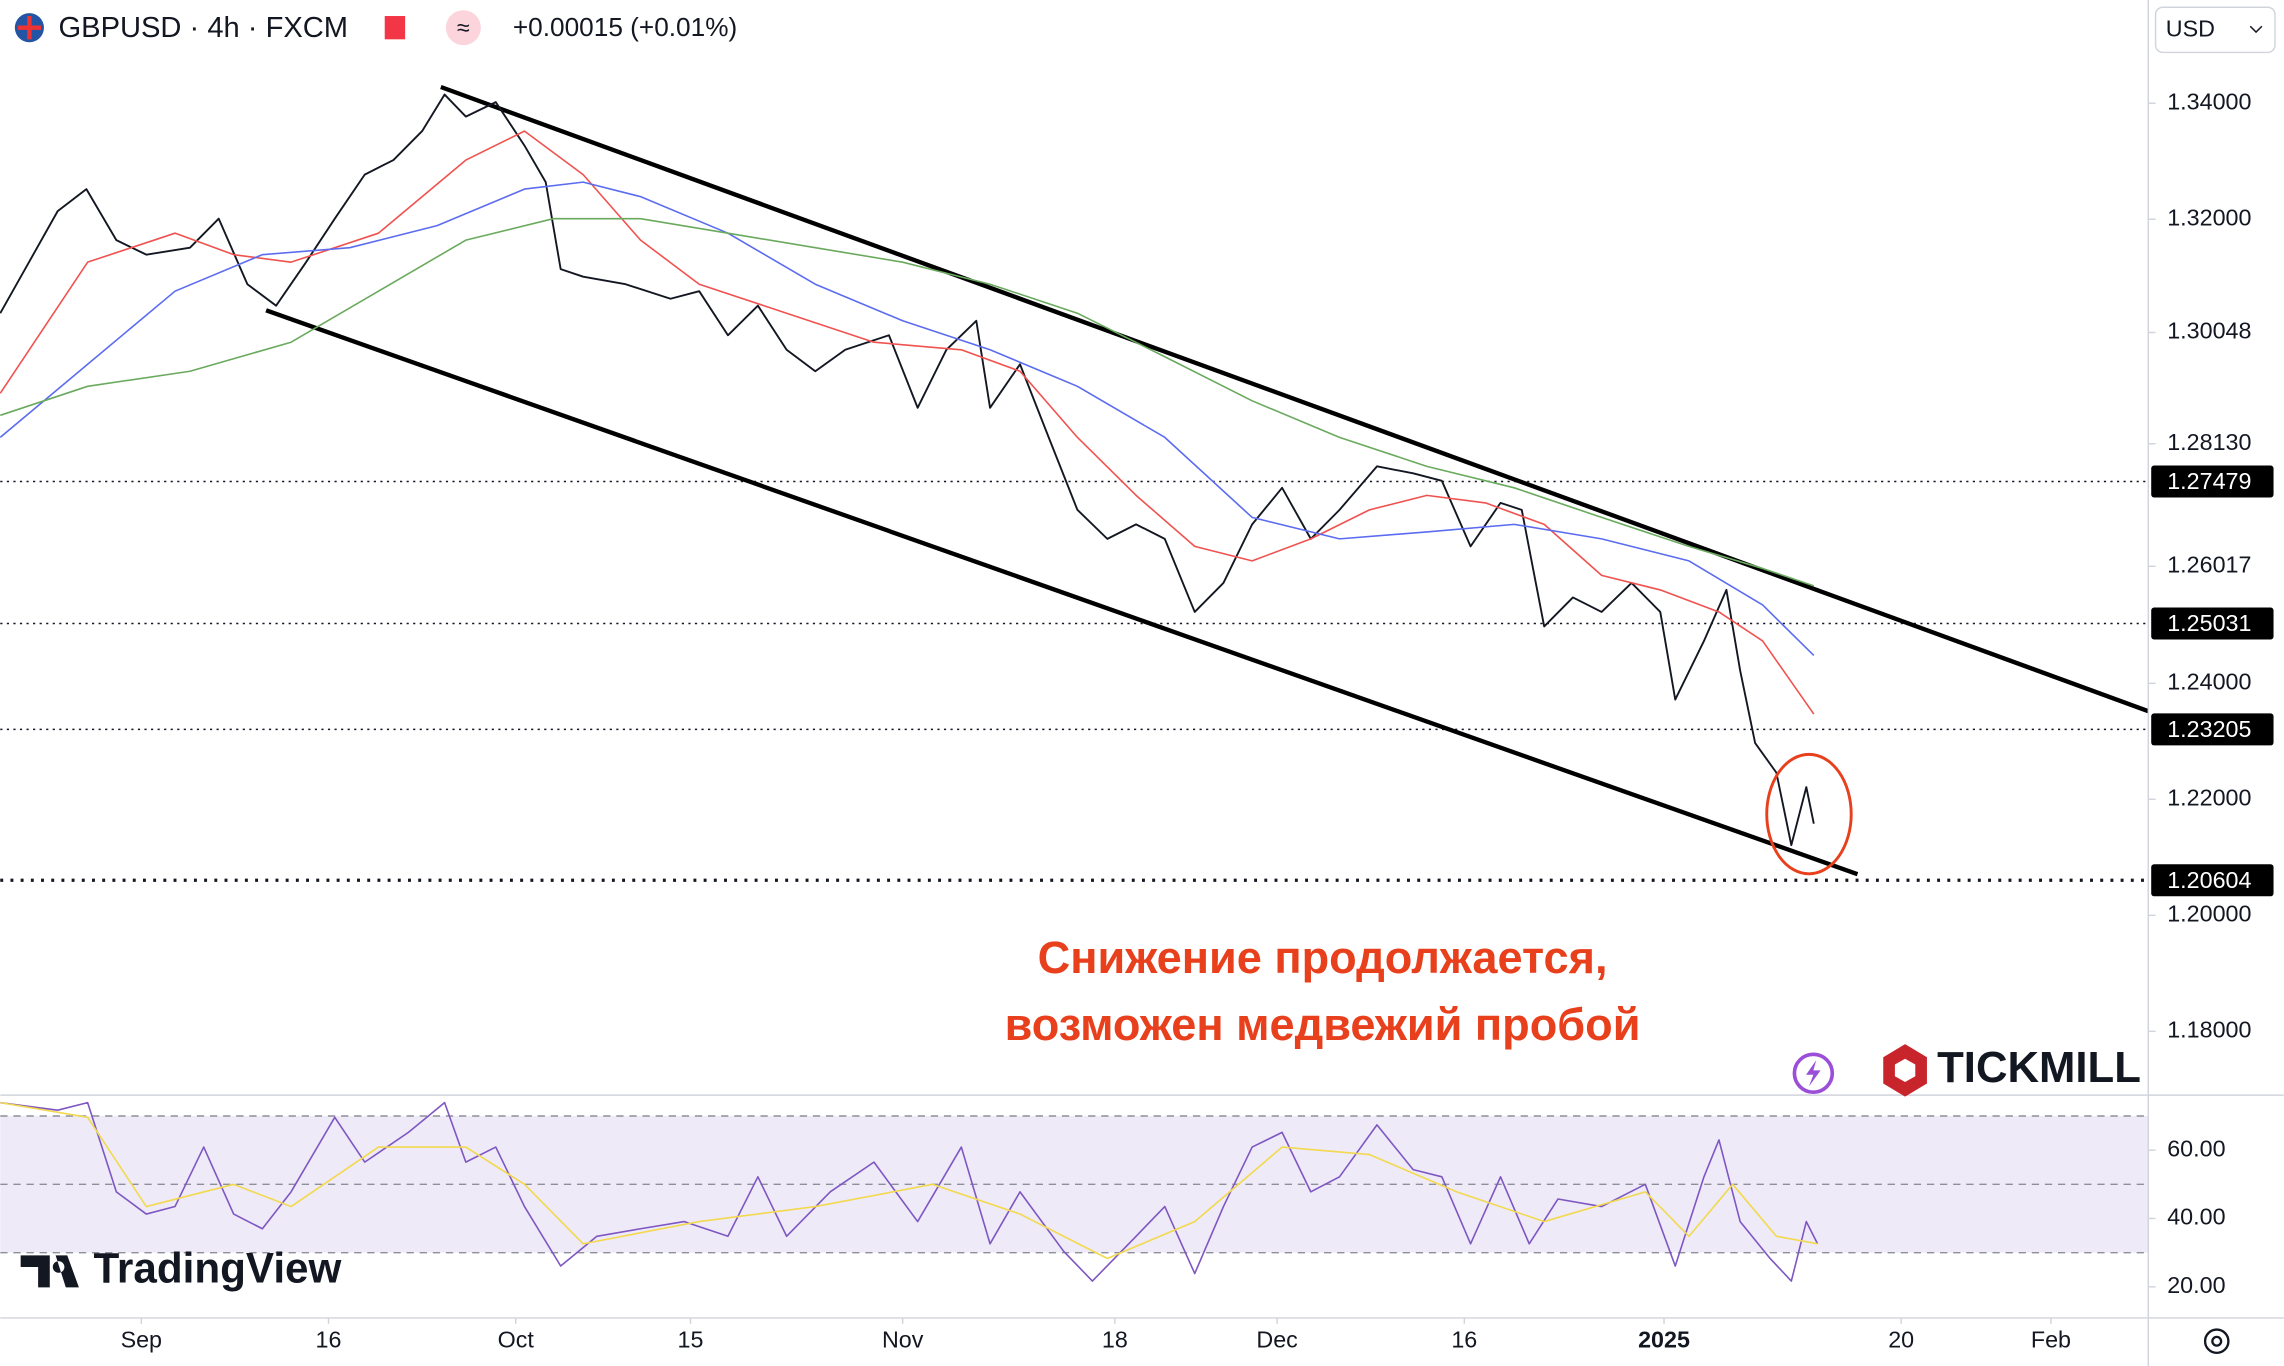 Image resolution: width=2284 pixels, height=1366 pixels. What do you see at coordinates (2209, 681) in the screenshot?
I see `y-tick-label: 1.24000` at bounding box center [2209, 681].